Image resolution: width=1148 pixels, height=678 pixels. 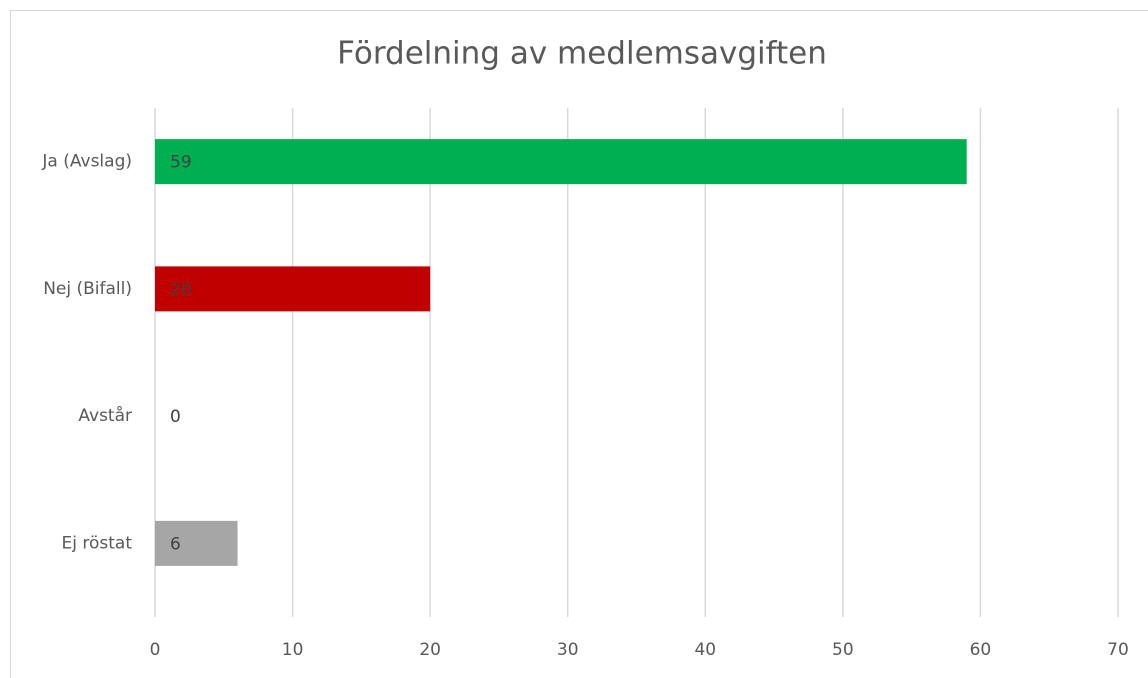 What do you see at coordinates (181, 163) in the screenshot?
I see `data-label: 59` at bounding box center [181, 163].